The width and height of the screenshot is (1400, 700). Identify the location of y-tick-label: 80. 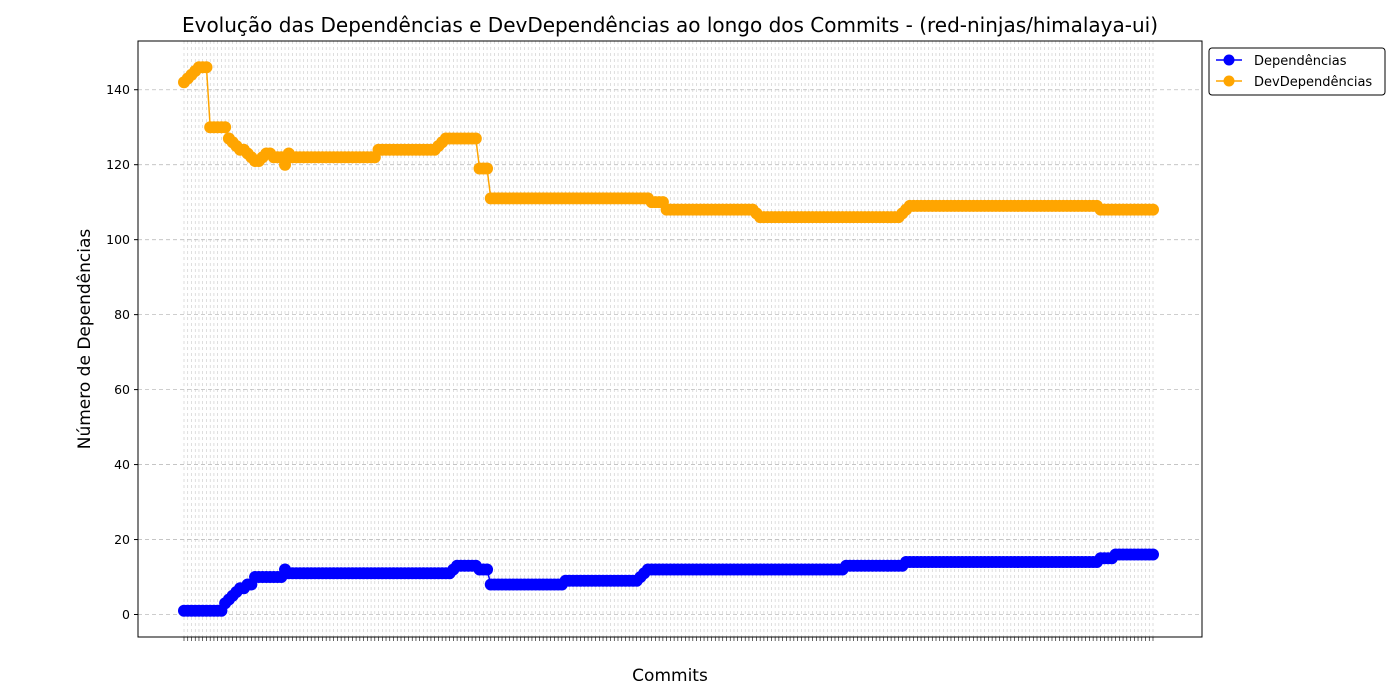
(122, 314).